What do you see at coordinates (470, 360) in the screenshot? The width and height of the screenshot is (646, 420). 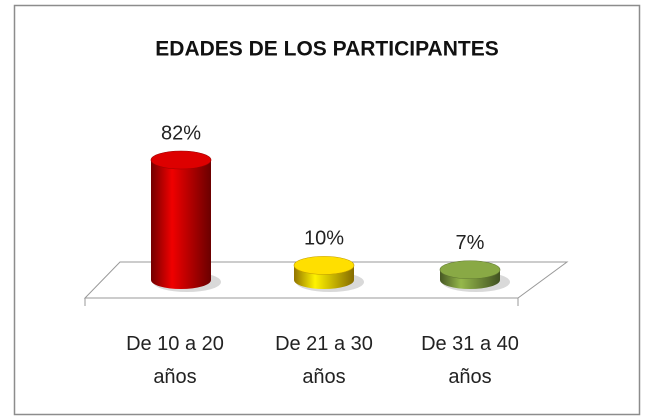 I see `x-tick-label: De 31 a 40 años` at bounding box center [470, 360].